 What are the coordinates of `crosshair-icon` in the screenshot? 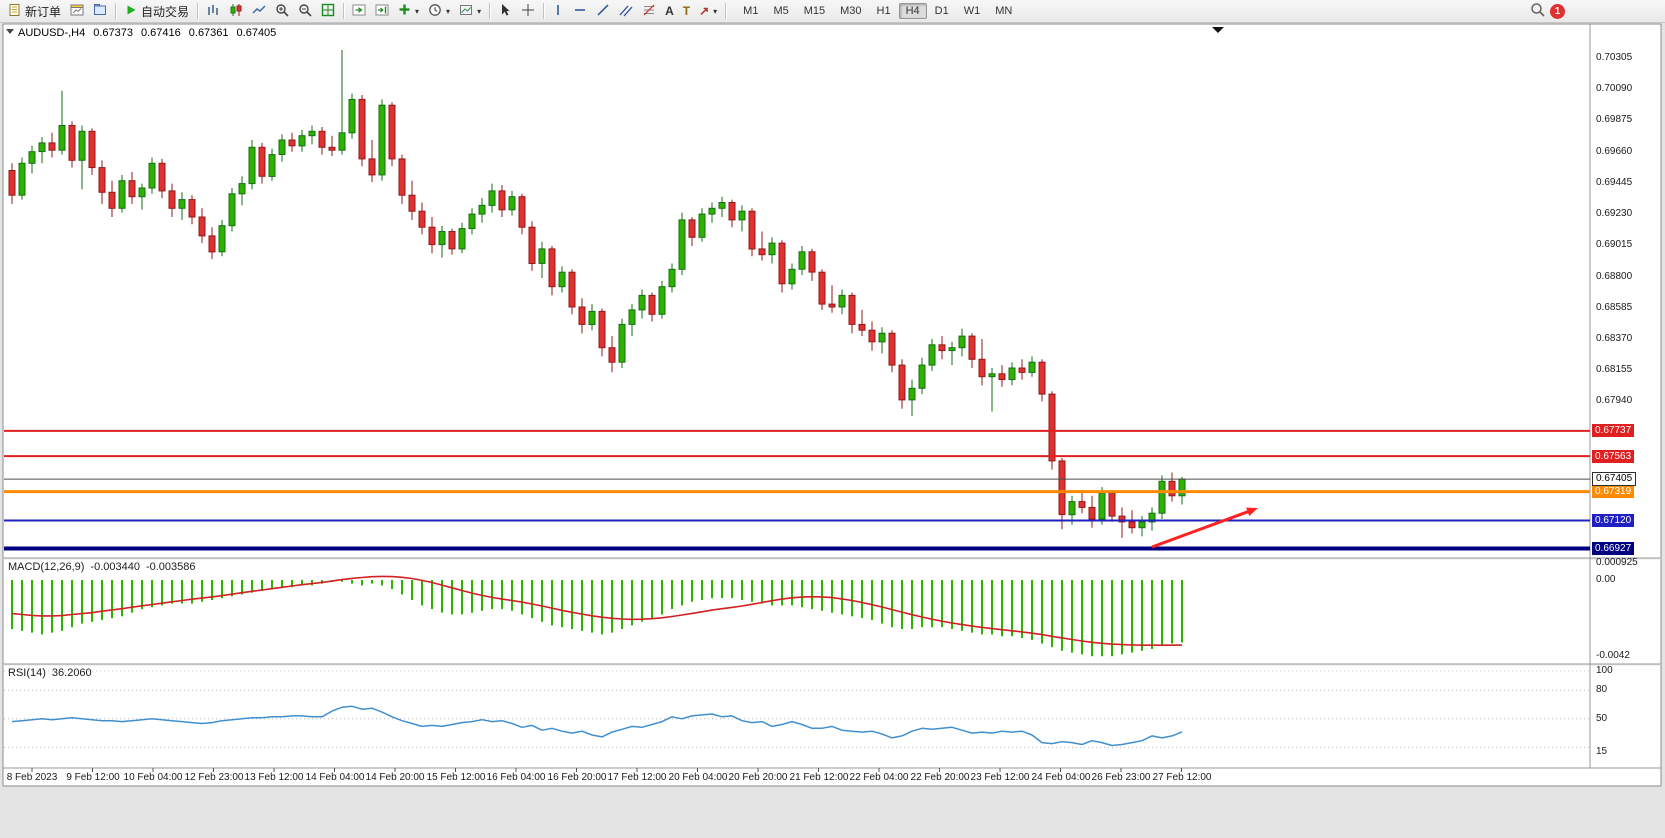 It's located at (528, 11).